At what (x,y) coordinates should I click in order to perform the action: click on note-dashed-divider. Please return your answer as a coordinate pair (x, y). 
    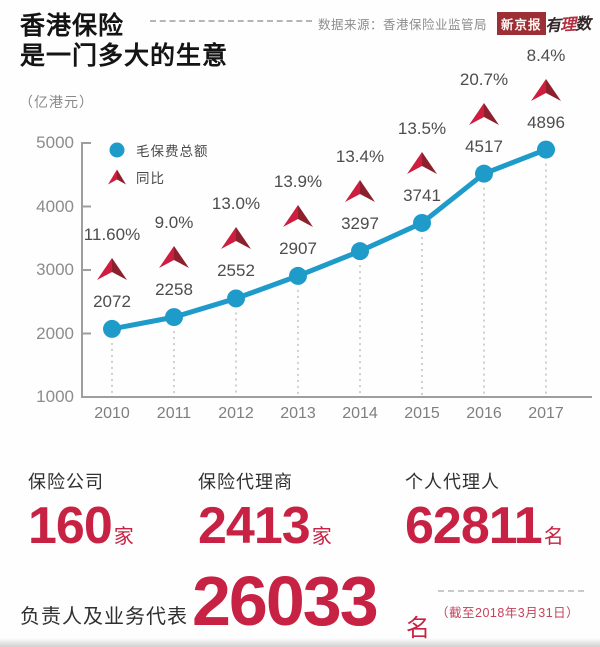
    Looking at the image, I should click on (511, 591).